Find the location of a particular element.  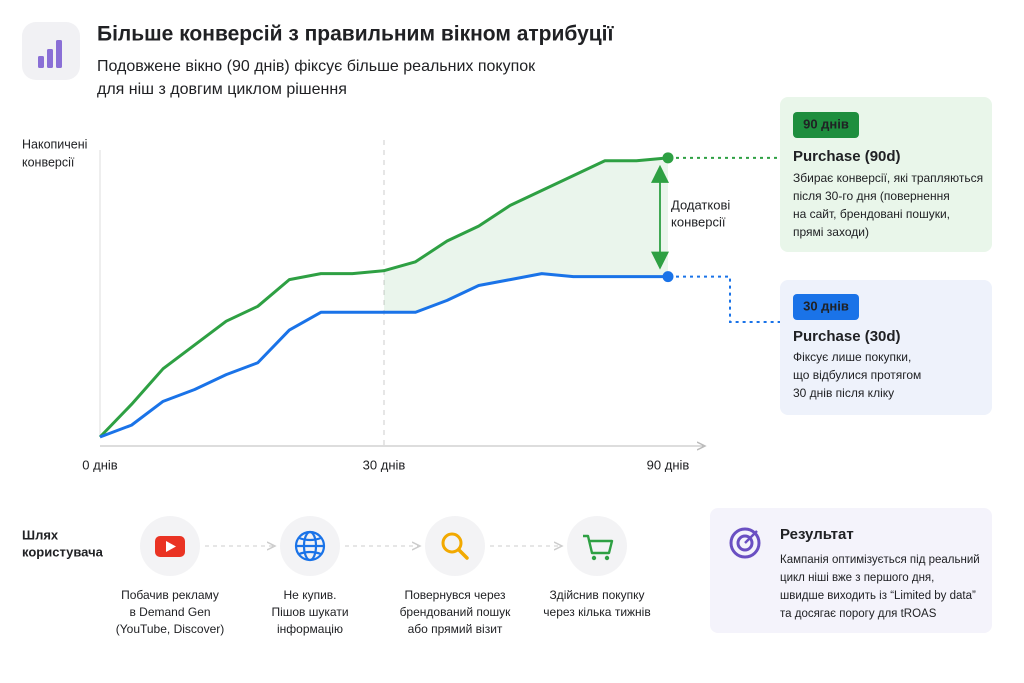

card-text: на сайт, брендовані пошуки, is located at coordinates (871, 214).